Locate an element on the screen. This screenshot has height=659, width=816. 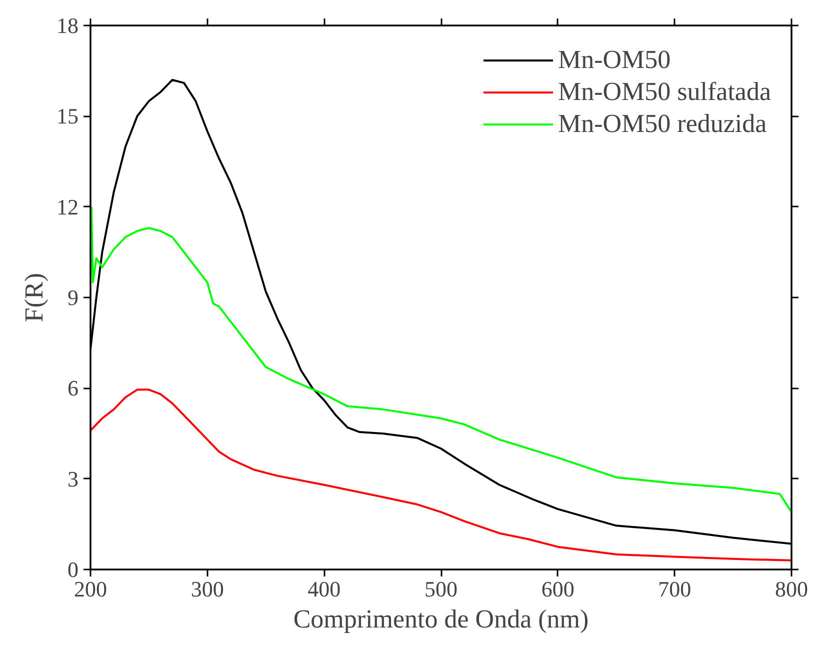
legend-label: Mn-OM50 is located at coordinates (614, 60).